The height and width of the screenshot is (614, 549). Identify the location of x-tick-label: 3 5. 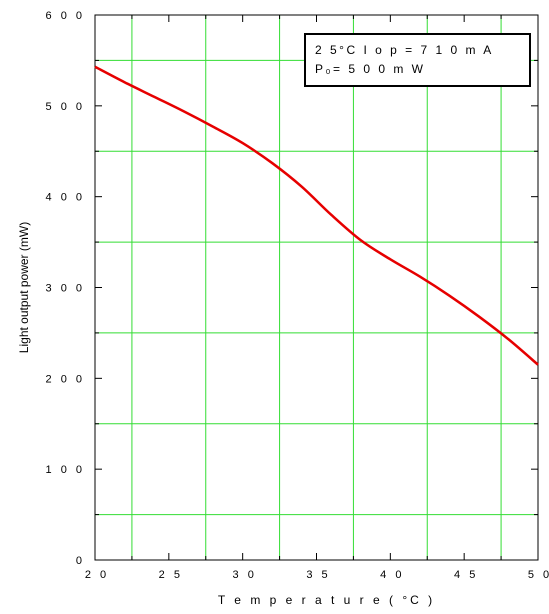
(318, 575).